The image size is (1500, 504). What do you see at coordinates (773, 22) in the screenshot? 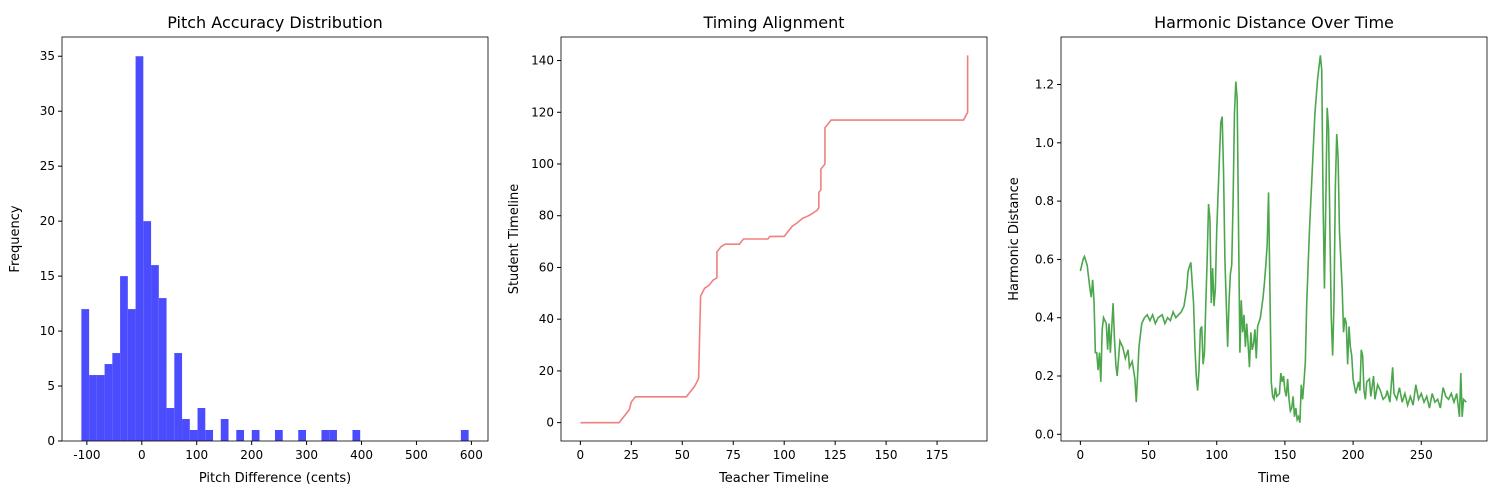
I see `chart-title: Timing Alignment` at bounding box center [773, 22].